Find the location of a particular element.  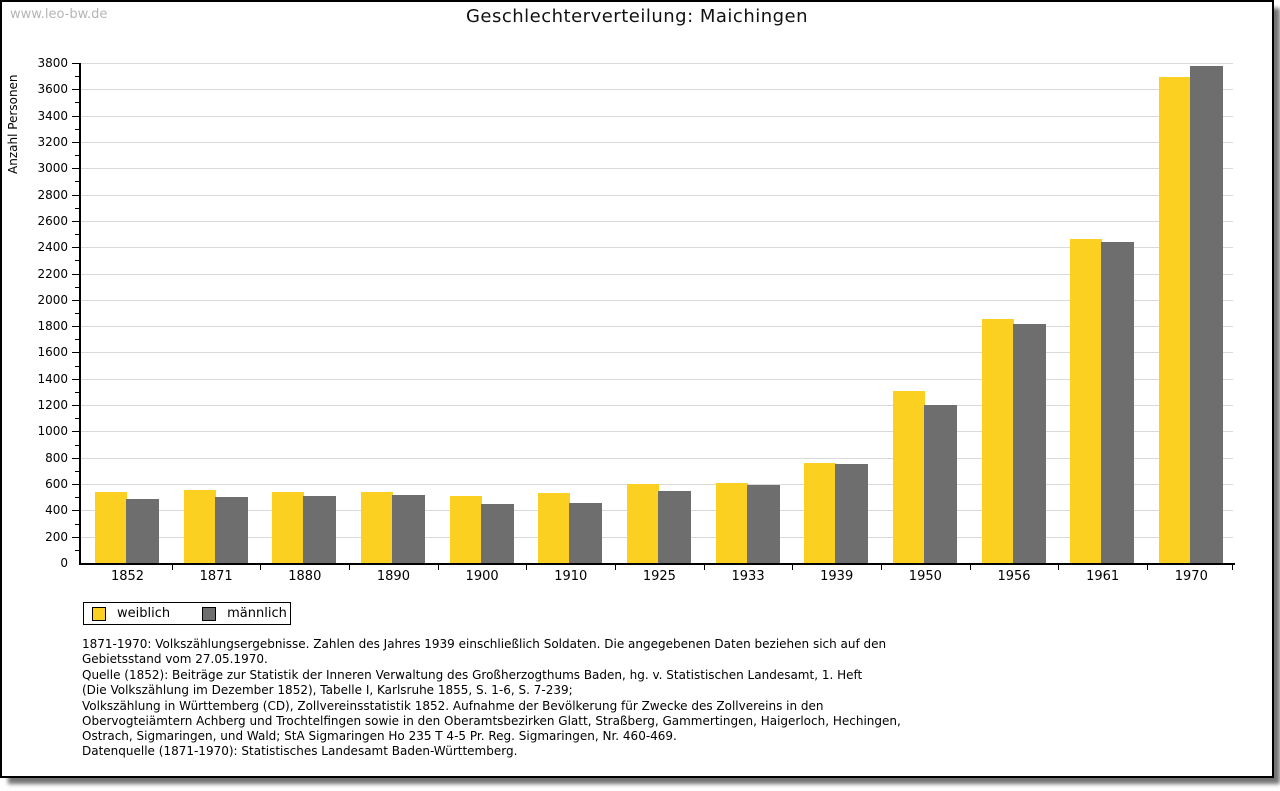

x-tick-label: 1890 is located at coordinates (393, 576).